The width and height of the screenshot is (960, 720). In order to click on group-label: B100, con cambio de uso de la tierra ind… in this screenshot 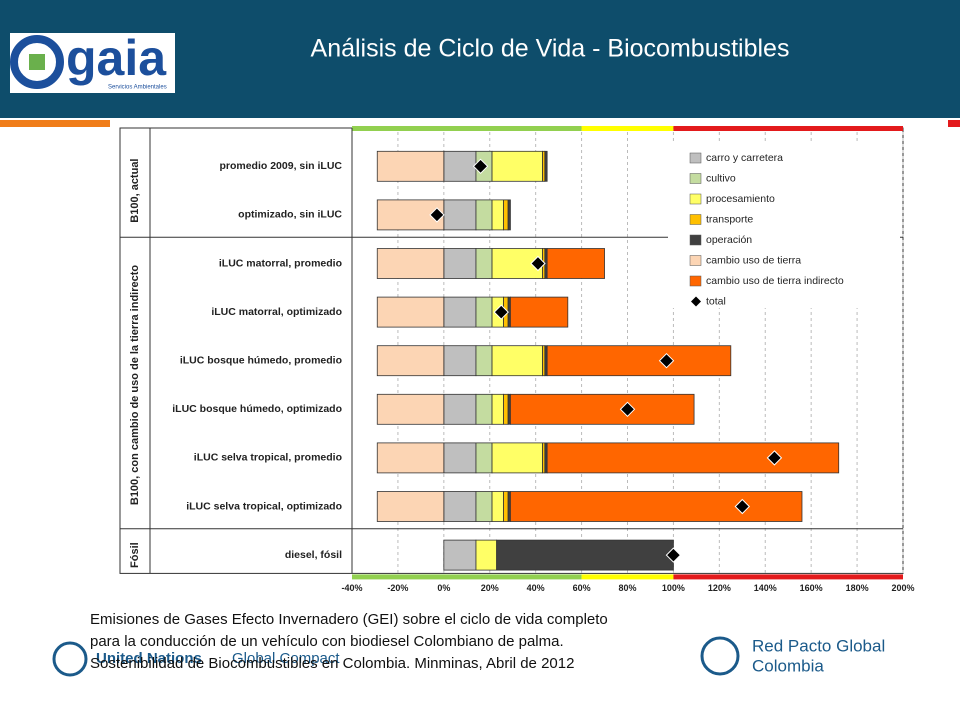, I will do `click(135, 385)`.